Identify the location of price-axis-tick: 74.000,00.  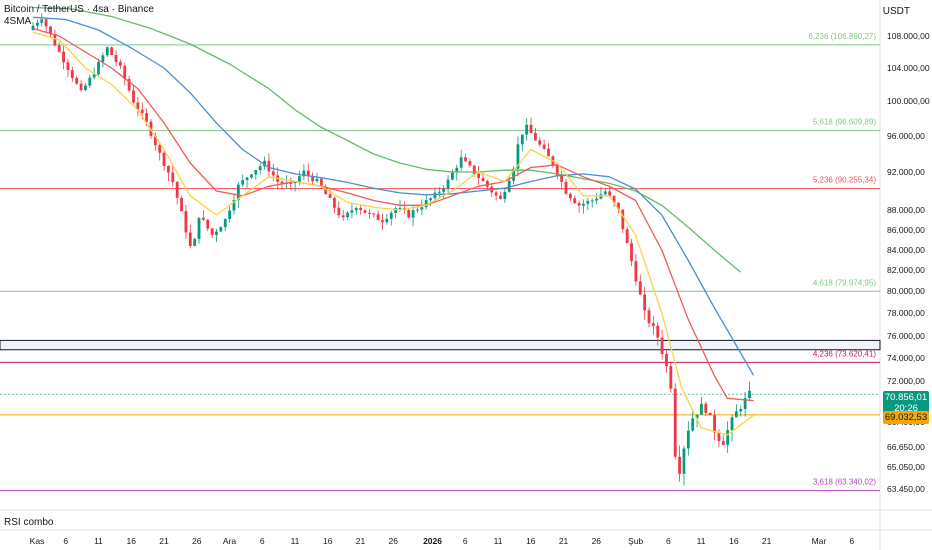
(906, 358).